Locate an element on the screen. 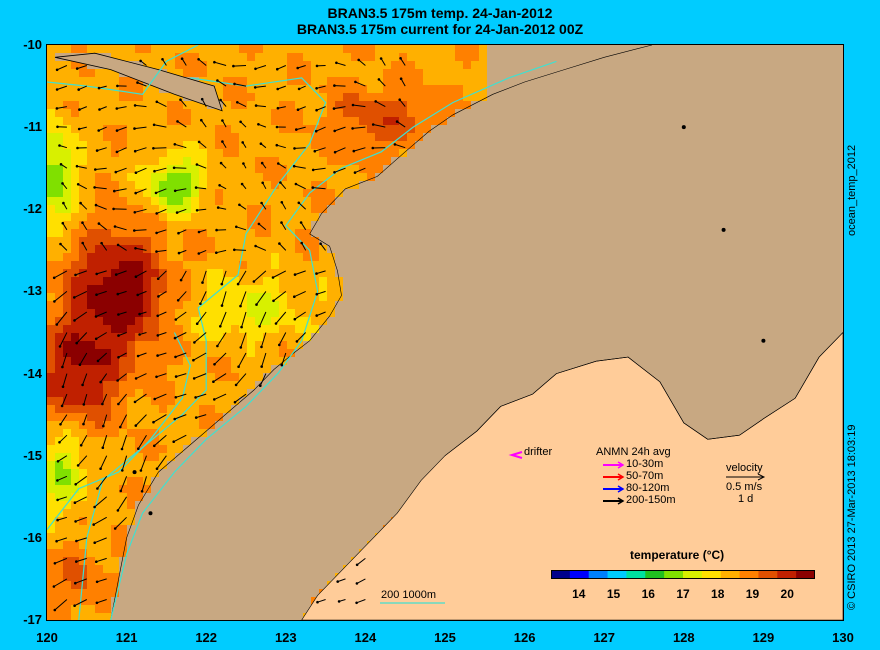 Image resolution: width=880 pixels, height=650 pixels. colorbar-segment is located at coordinates (598, 574).